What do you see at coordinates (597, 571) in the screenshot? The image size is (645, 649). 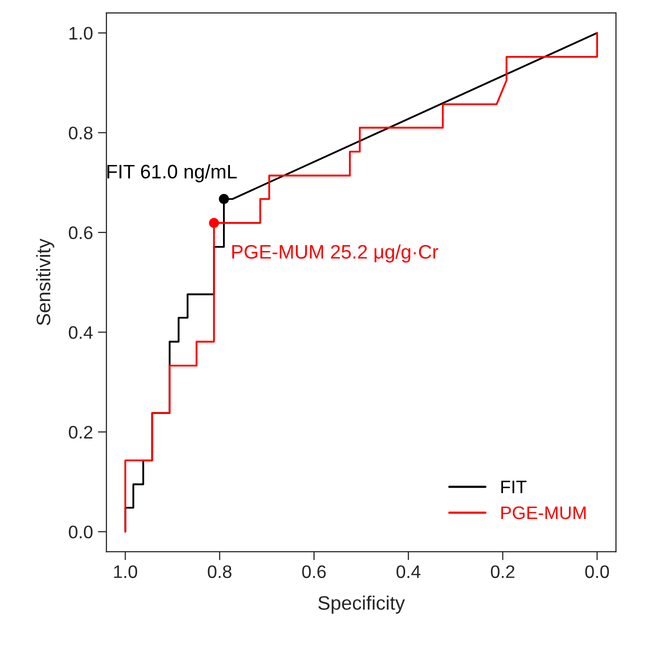 I see `x-tick-label: 0.0` at bounding box center [597, 571].